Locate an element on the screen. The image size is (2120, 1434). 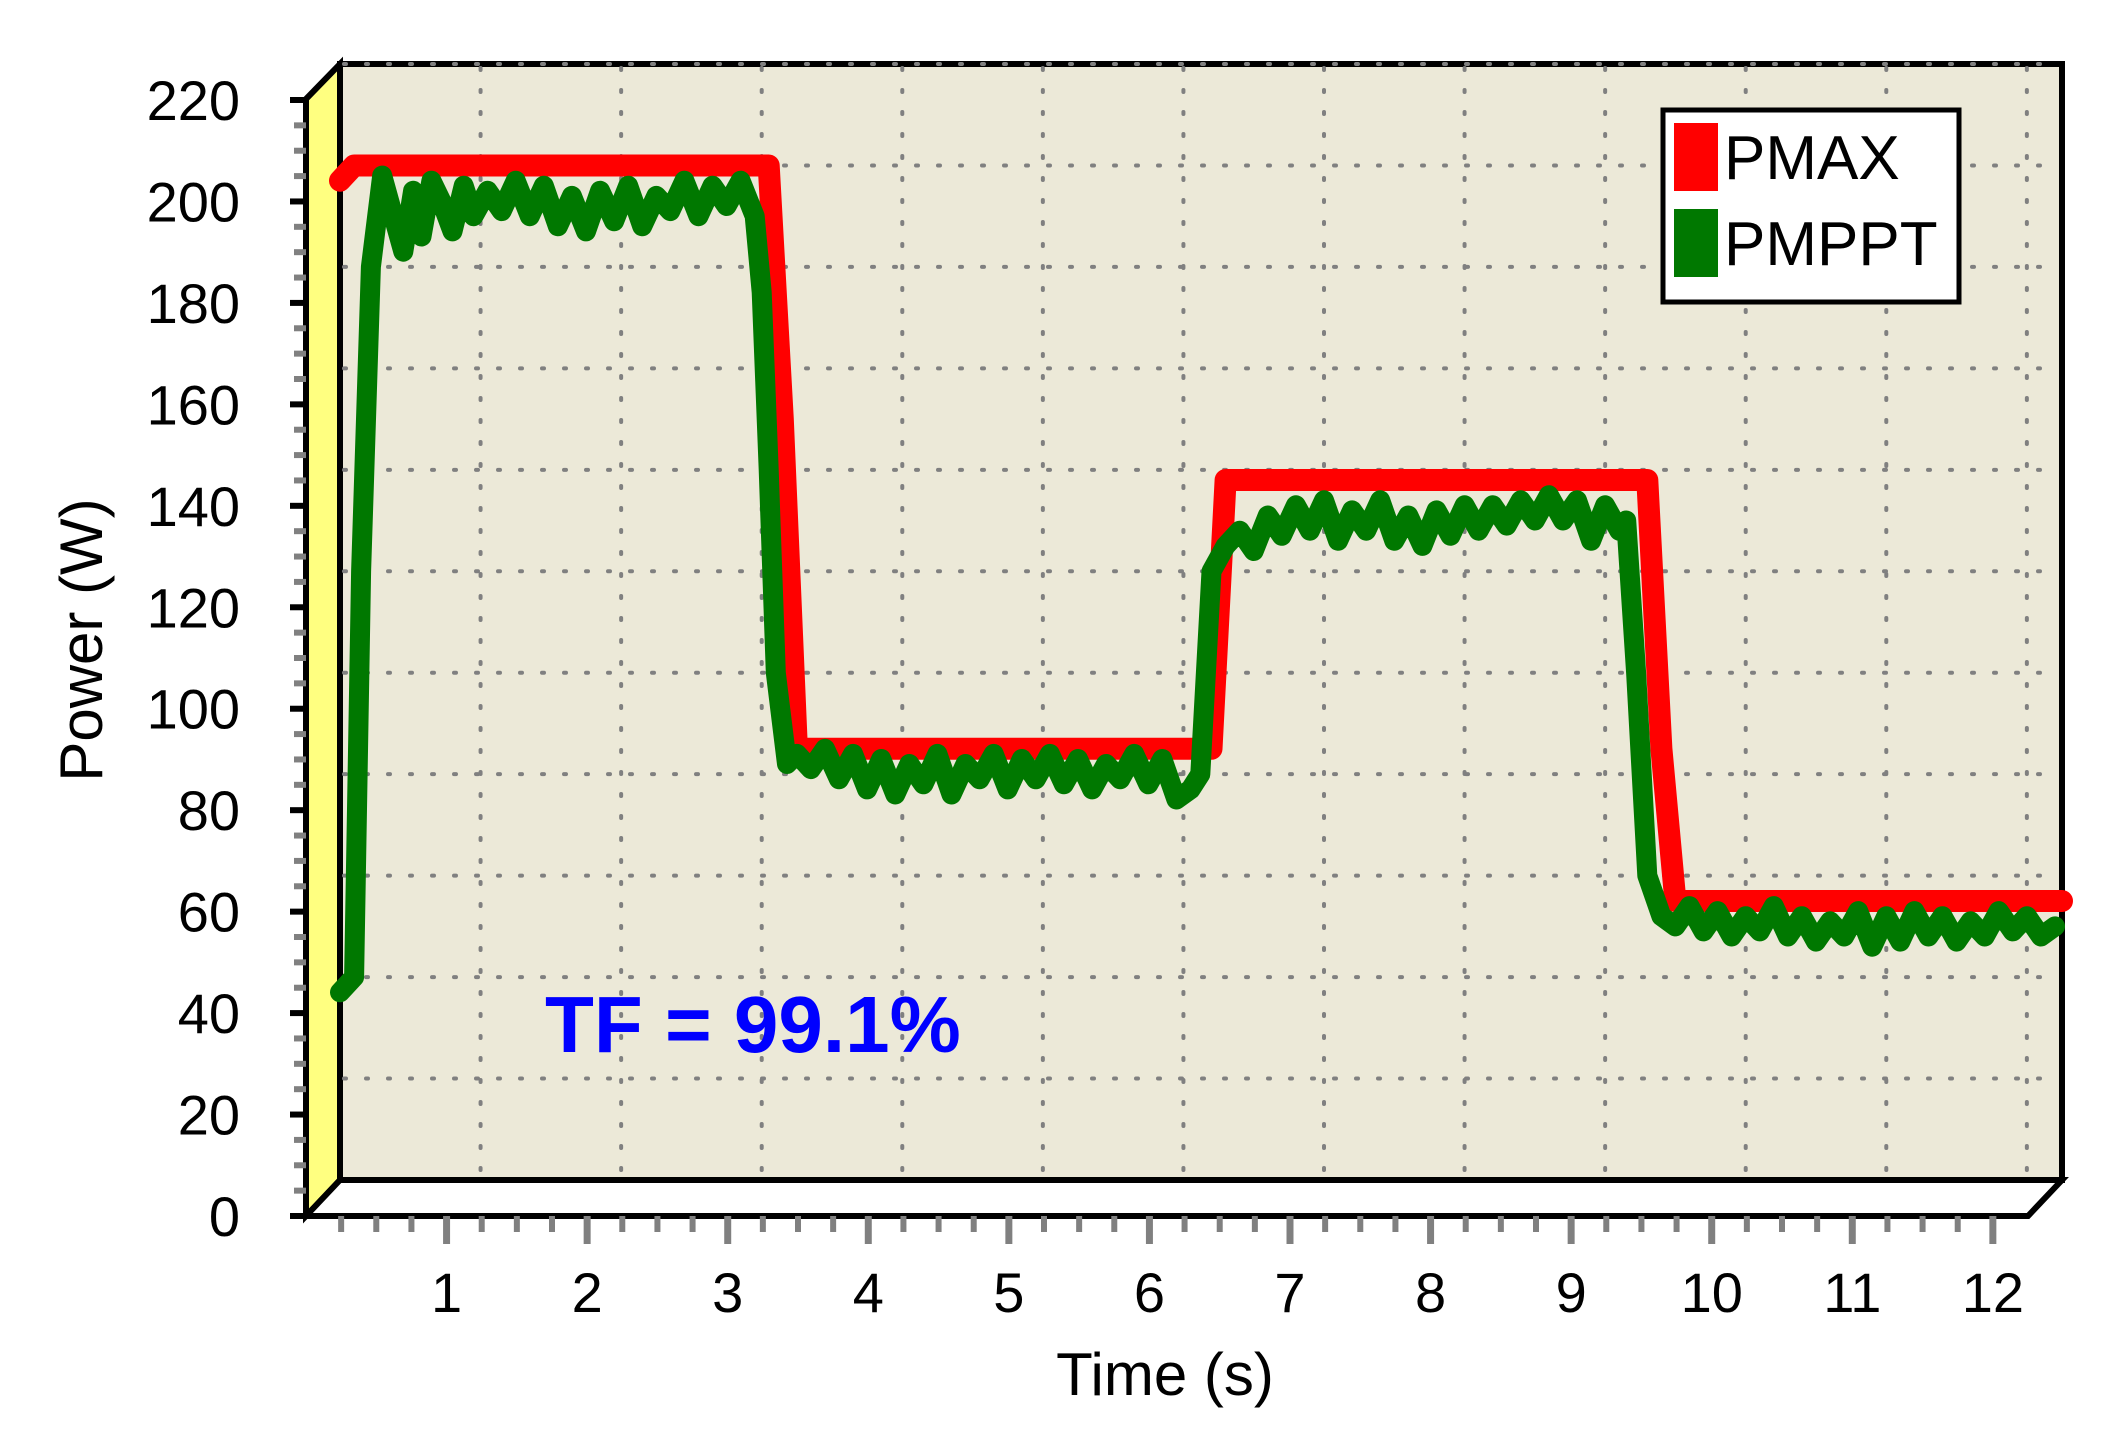
y-tick-label: 120 is located at coordinates (193, 607).